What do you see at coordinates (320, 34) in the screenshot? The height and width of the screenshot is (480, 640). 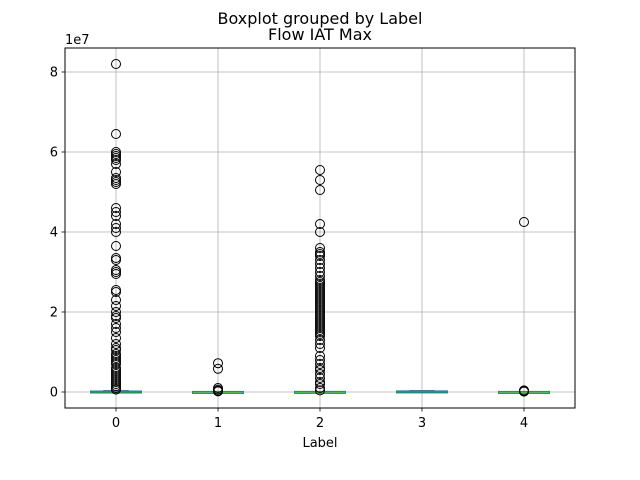 I see `chart-title: Flow IAT Max` at bounding box center [320, 34].